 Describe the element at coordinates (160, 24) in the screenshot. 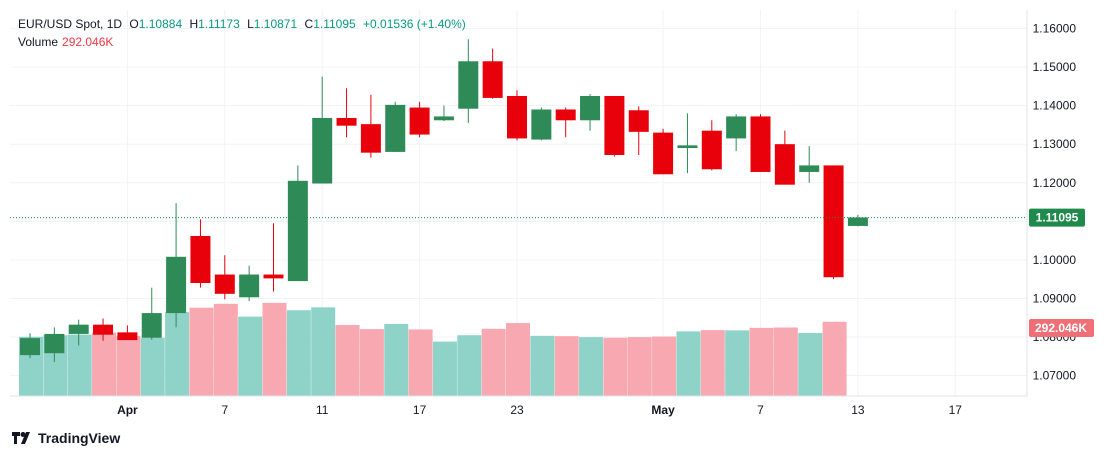

I see `open-value: 1.10884` at that location.